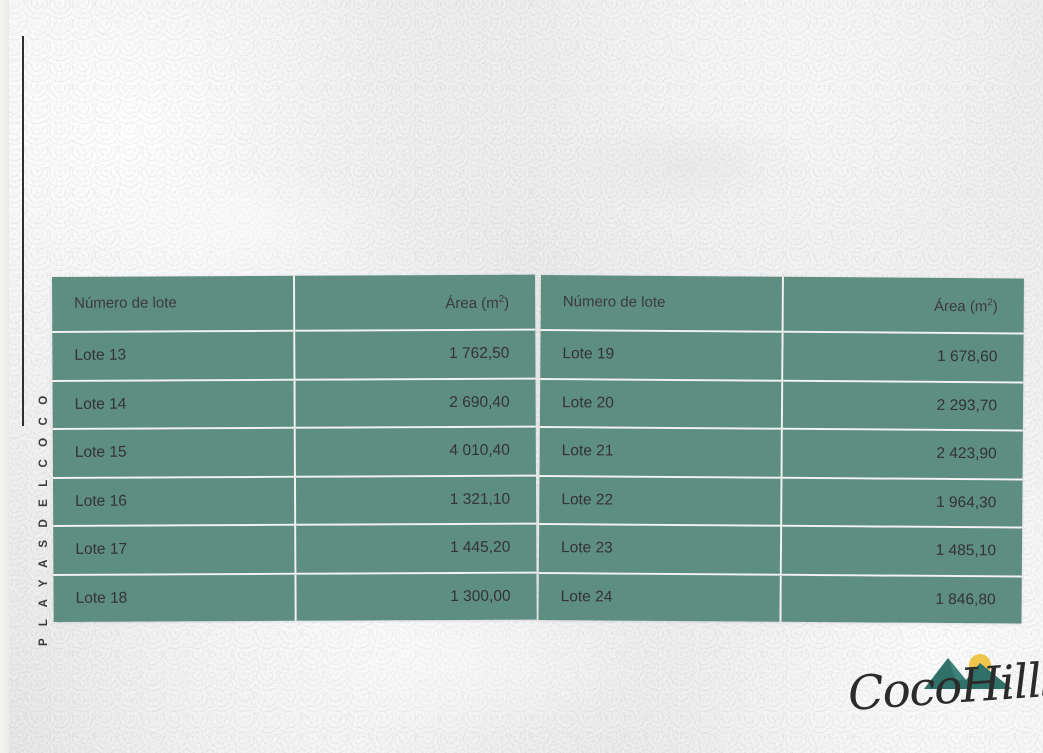 Image resolution: width=1043 pixels, height=753 pixels. What do you see at coordinates (23, 231) in the screenshot?
I see `vertical-rule` at bounding box center [23, 231].